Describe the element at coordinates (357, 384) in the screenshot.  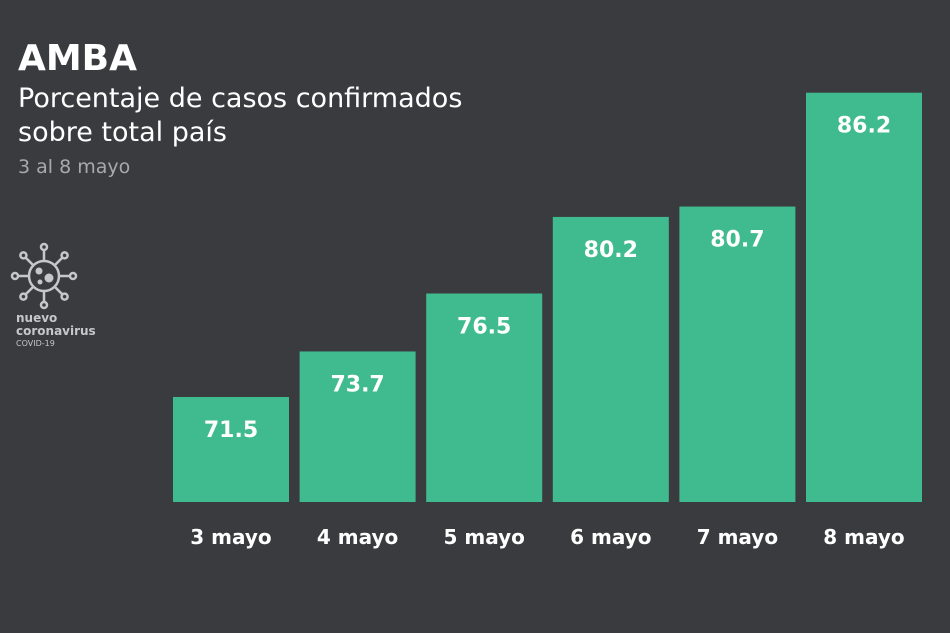
I see `data-label-2: 73.7` at that location.